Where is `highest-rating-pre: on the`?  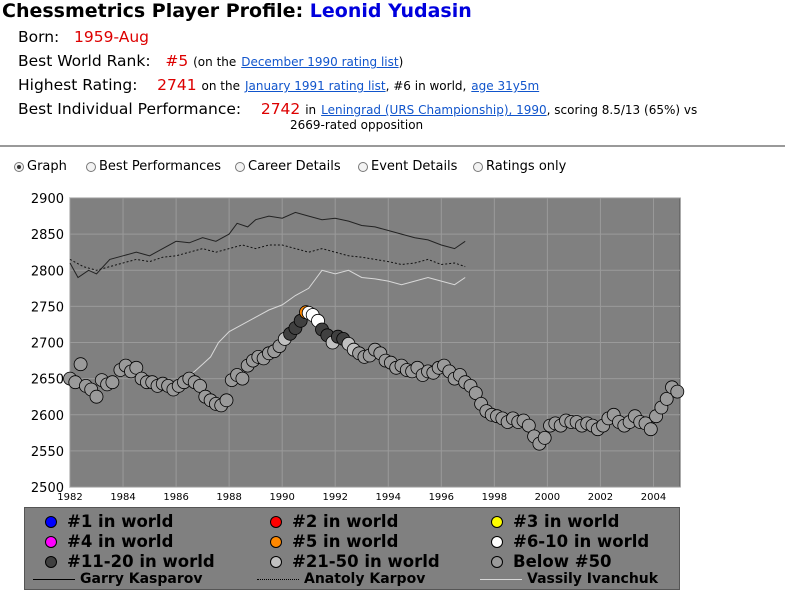 highest-rating-pre: on the is located at coordinates (221, 86).